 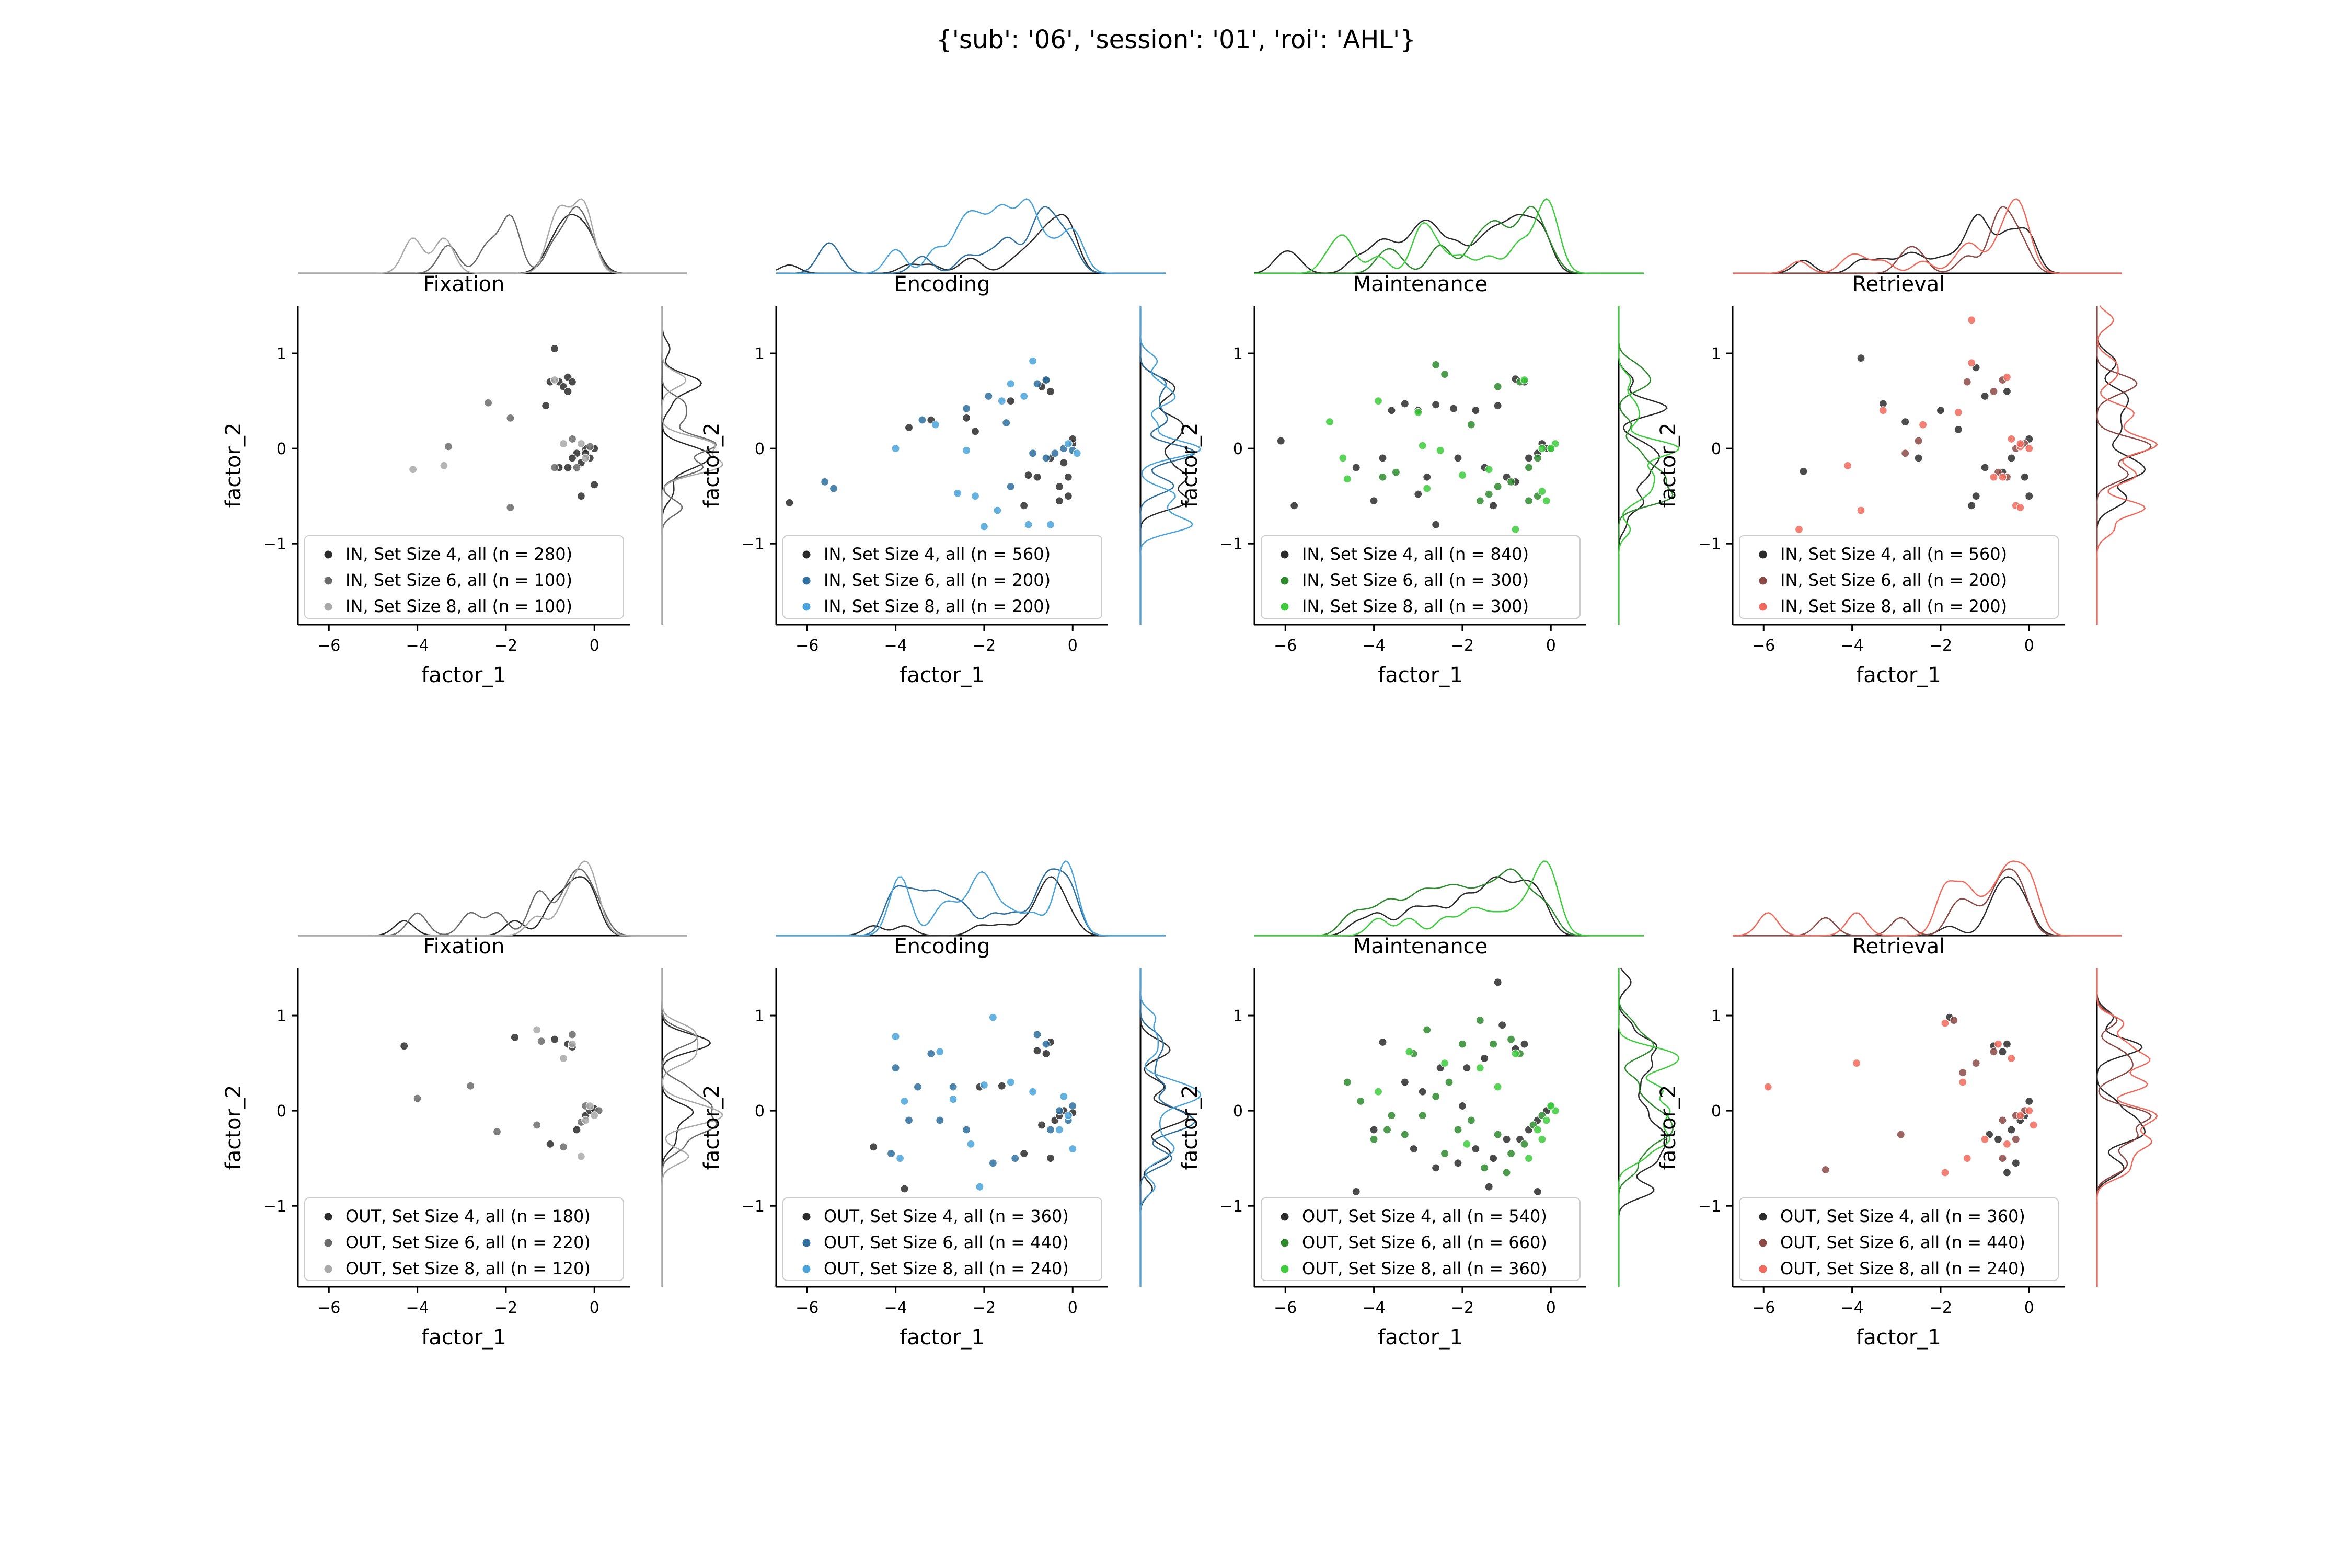 I want to click on legend-entry: IN, Set Size 6, all (n = 100), so click(x=458, y=580).